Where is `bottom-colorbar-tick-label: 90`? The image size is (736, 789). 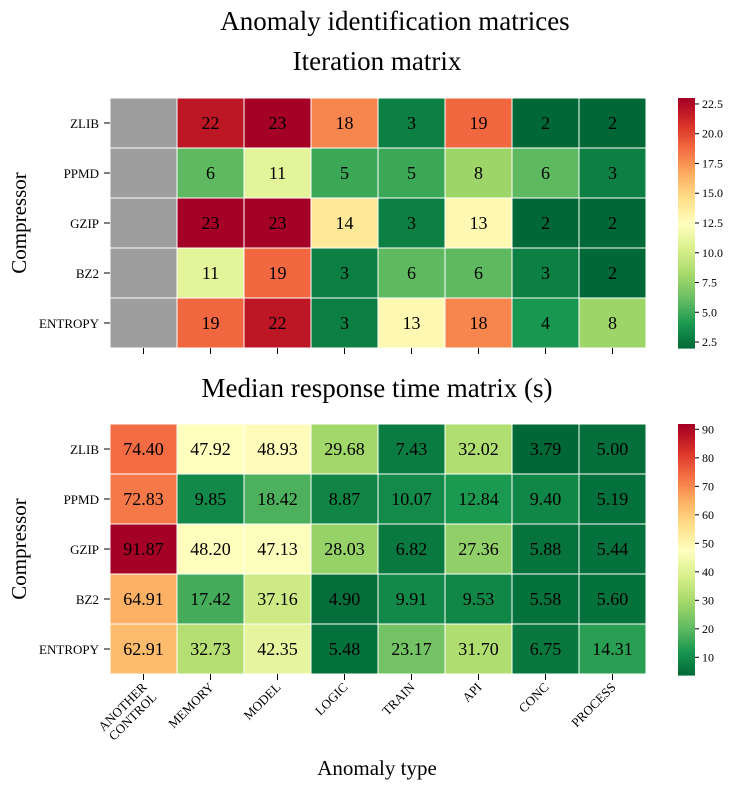
bottom-colorbar-tick-label: 90 is located at coordinates (708, 429).